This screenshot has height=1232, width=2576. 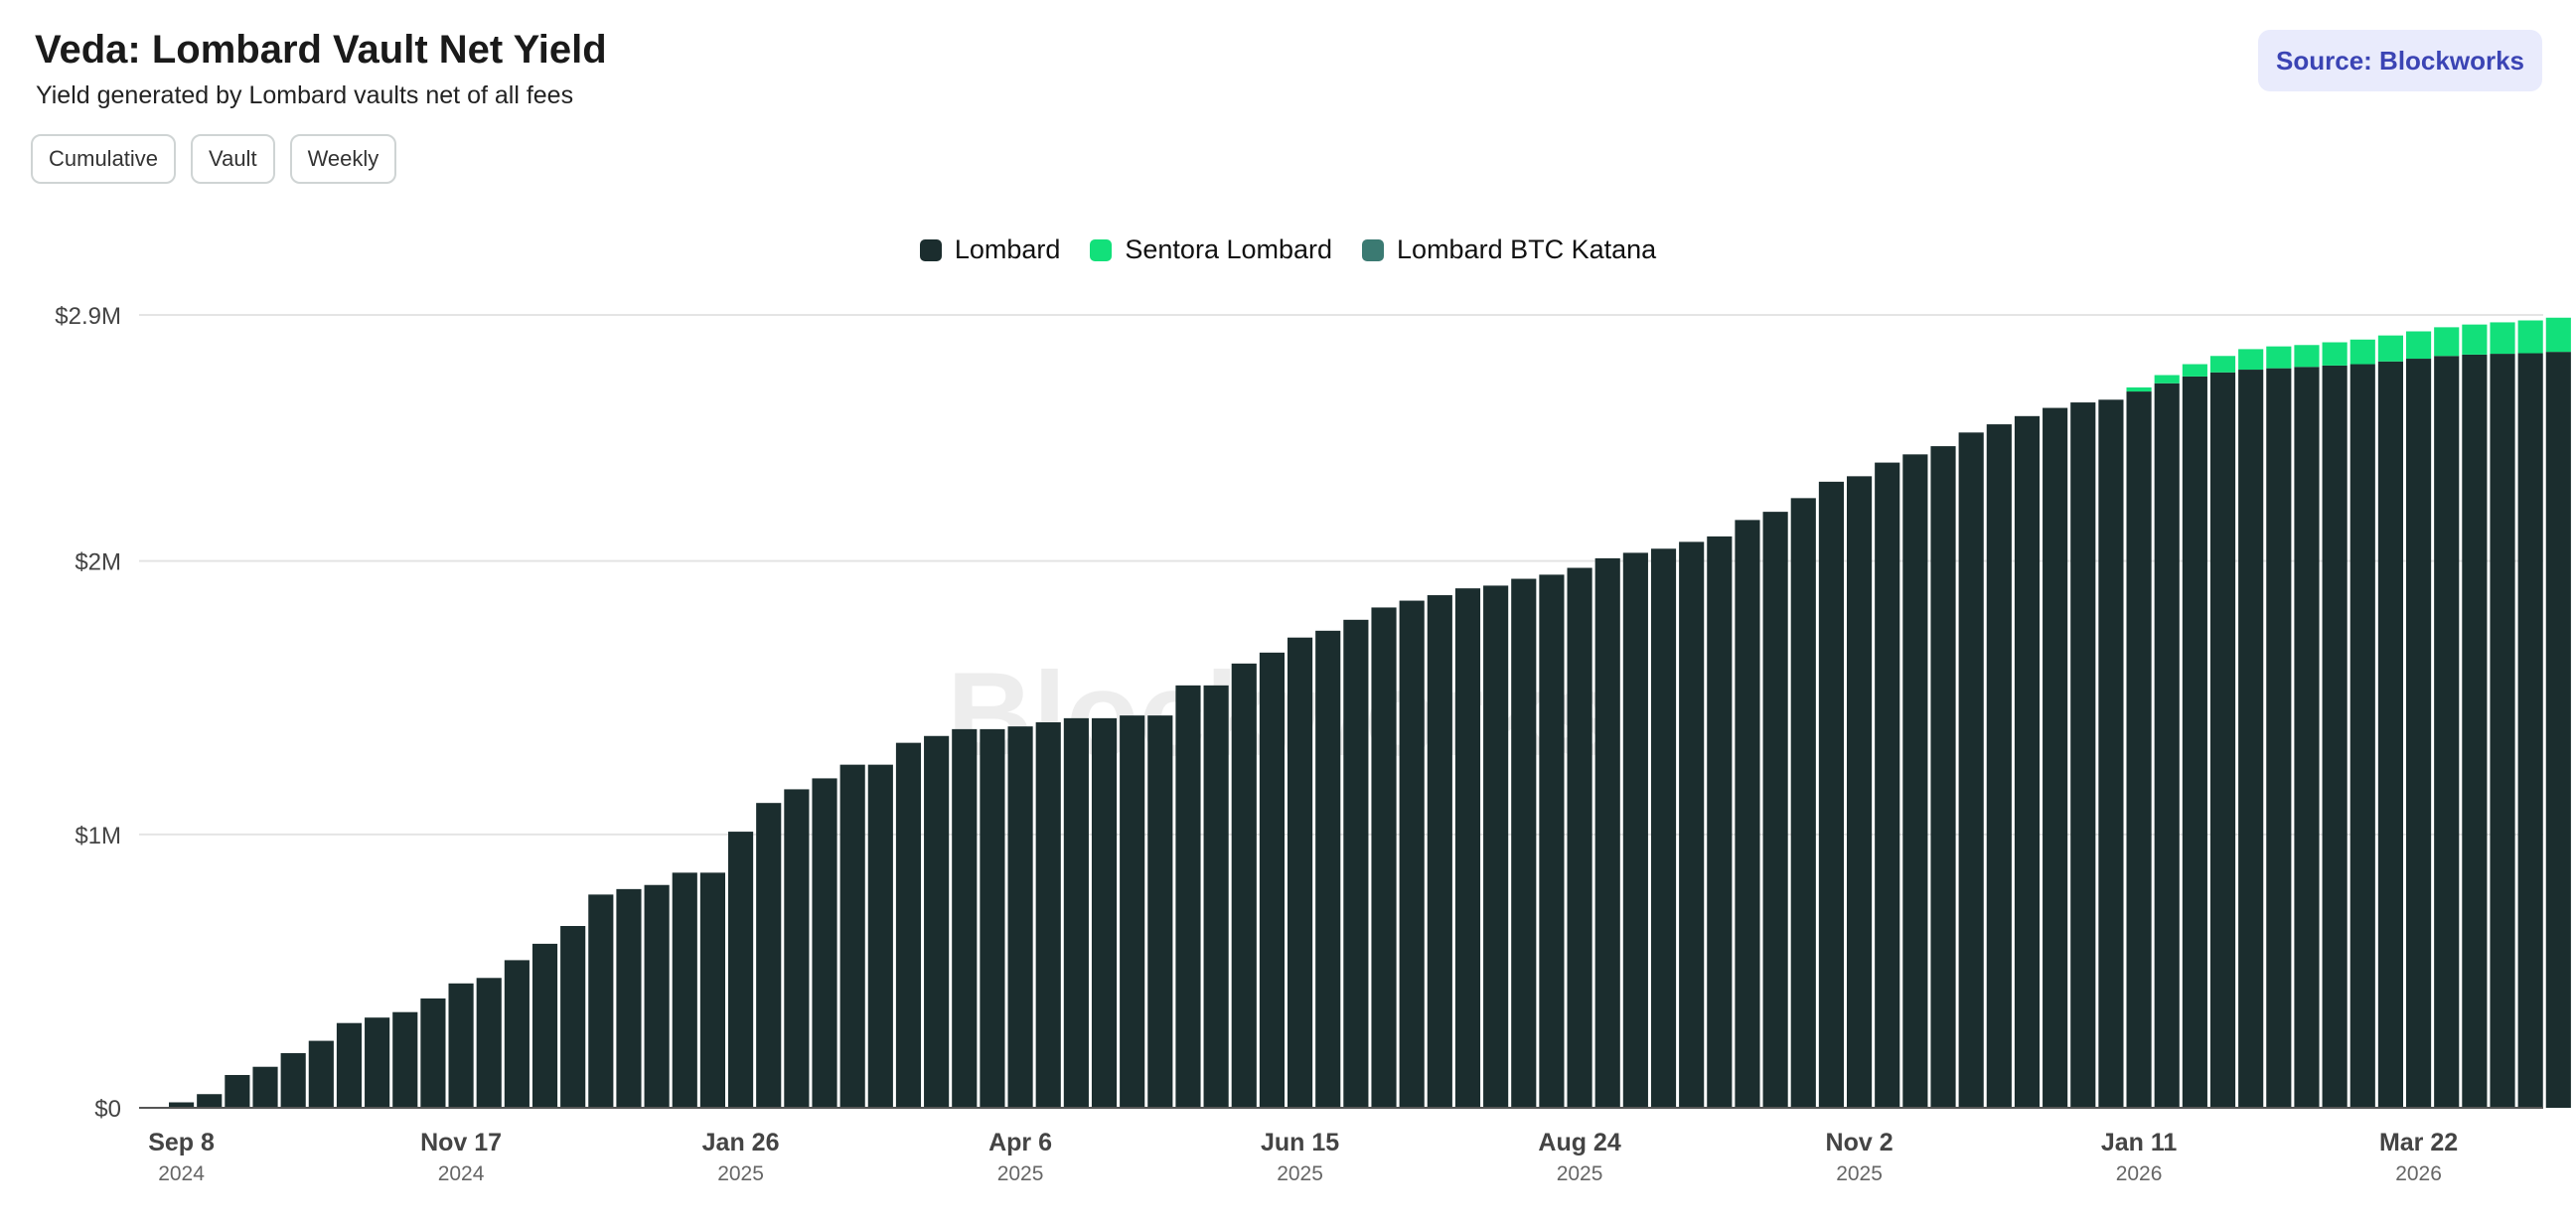 What do you see at coordinates (1020, 1142) in the screenshot?
I see `x-tick-label: Apr 6` at bounding box center [1020, 1142].